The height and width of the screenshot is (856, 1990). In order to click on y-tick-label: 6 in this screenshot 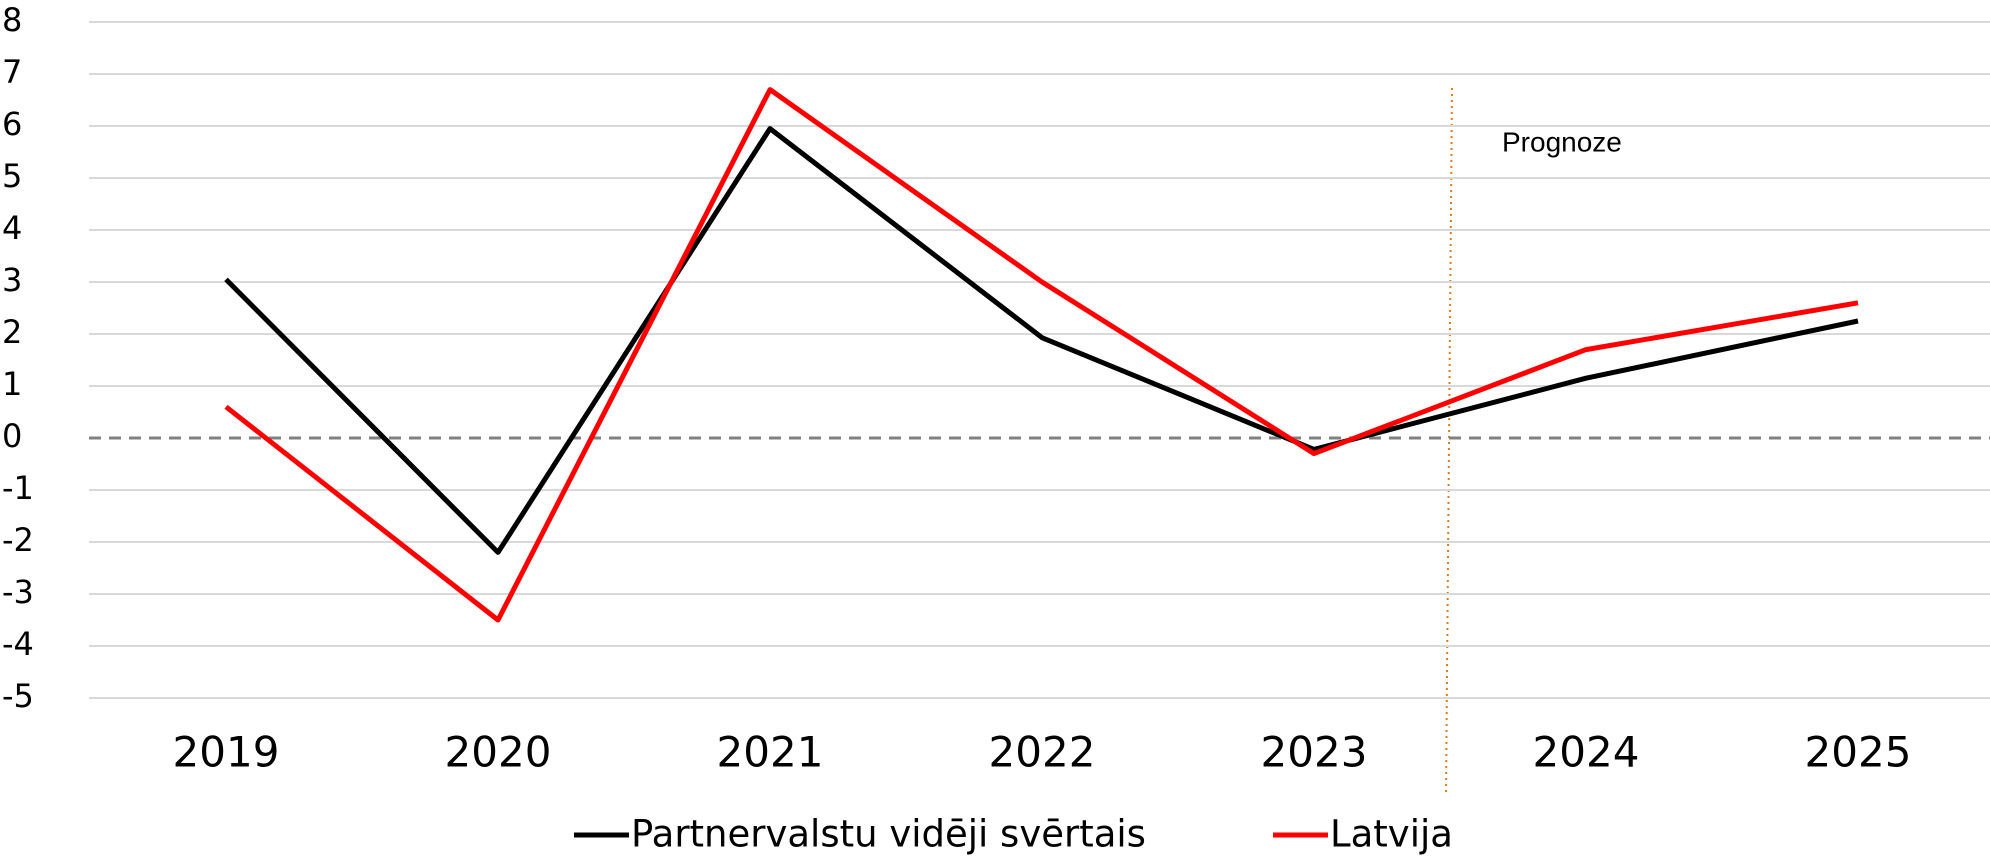, I will do `click(12, 124)`.